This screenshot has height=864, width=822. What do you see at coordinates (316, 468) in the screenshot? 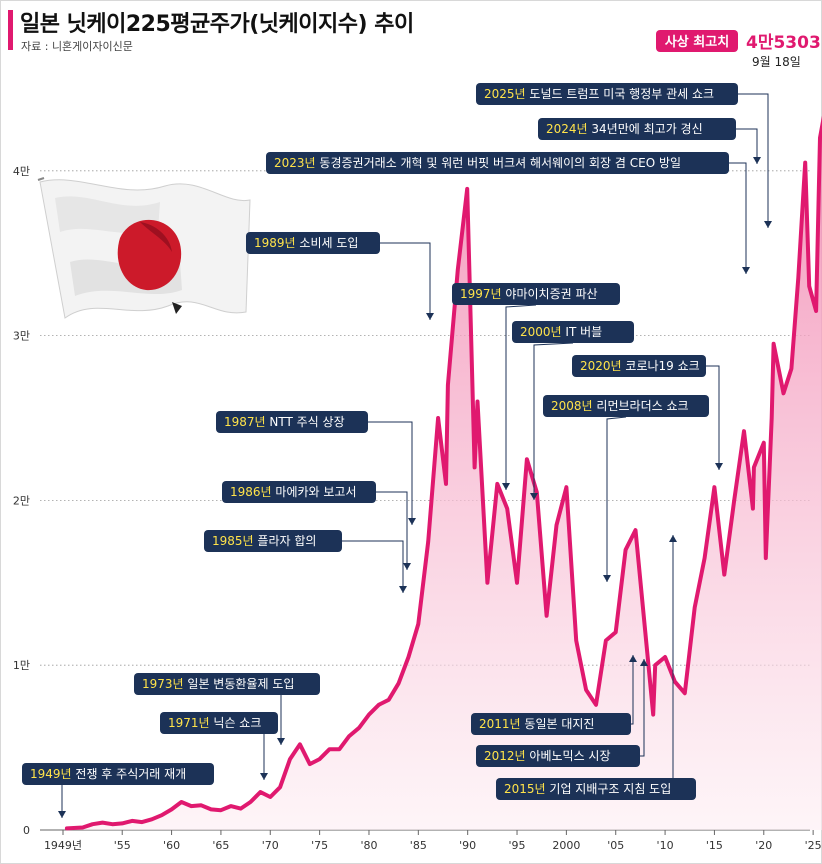
I see `annotation-callout: 1987년 NTT 주식 상장` at bounding box center [316, 468].